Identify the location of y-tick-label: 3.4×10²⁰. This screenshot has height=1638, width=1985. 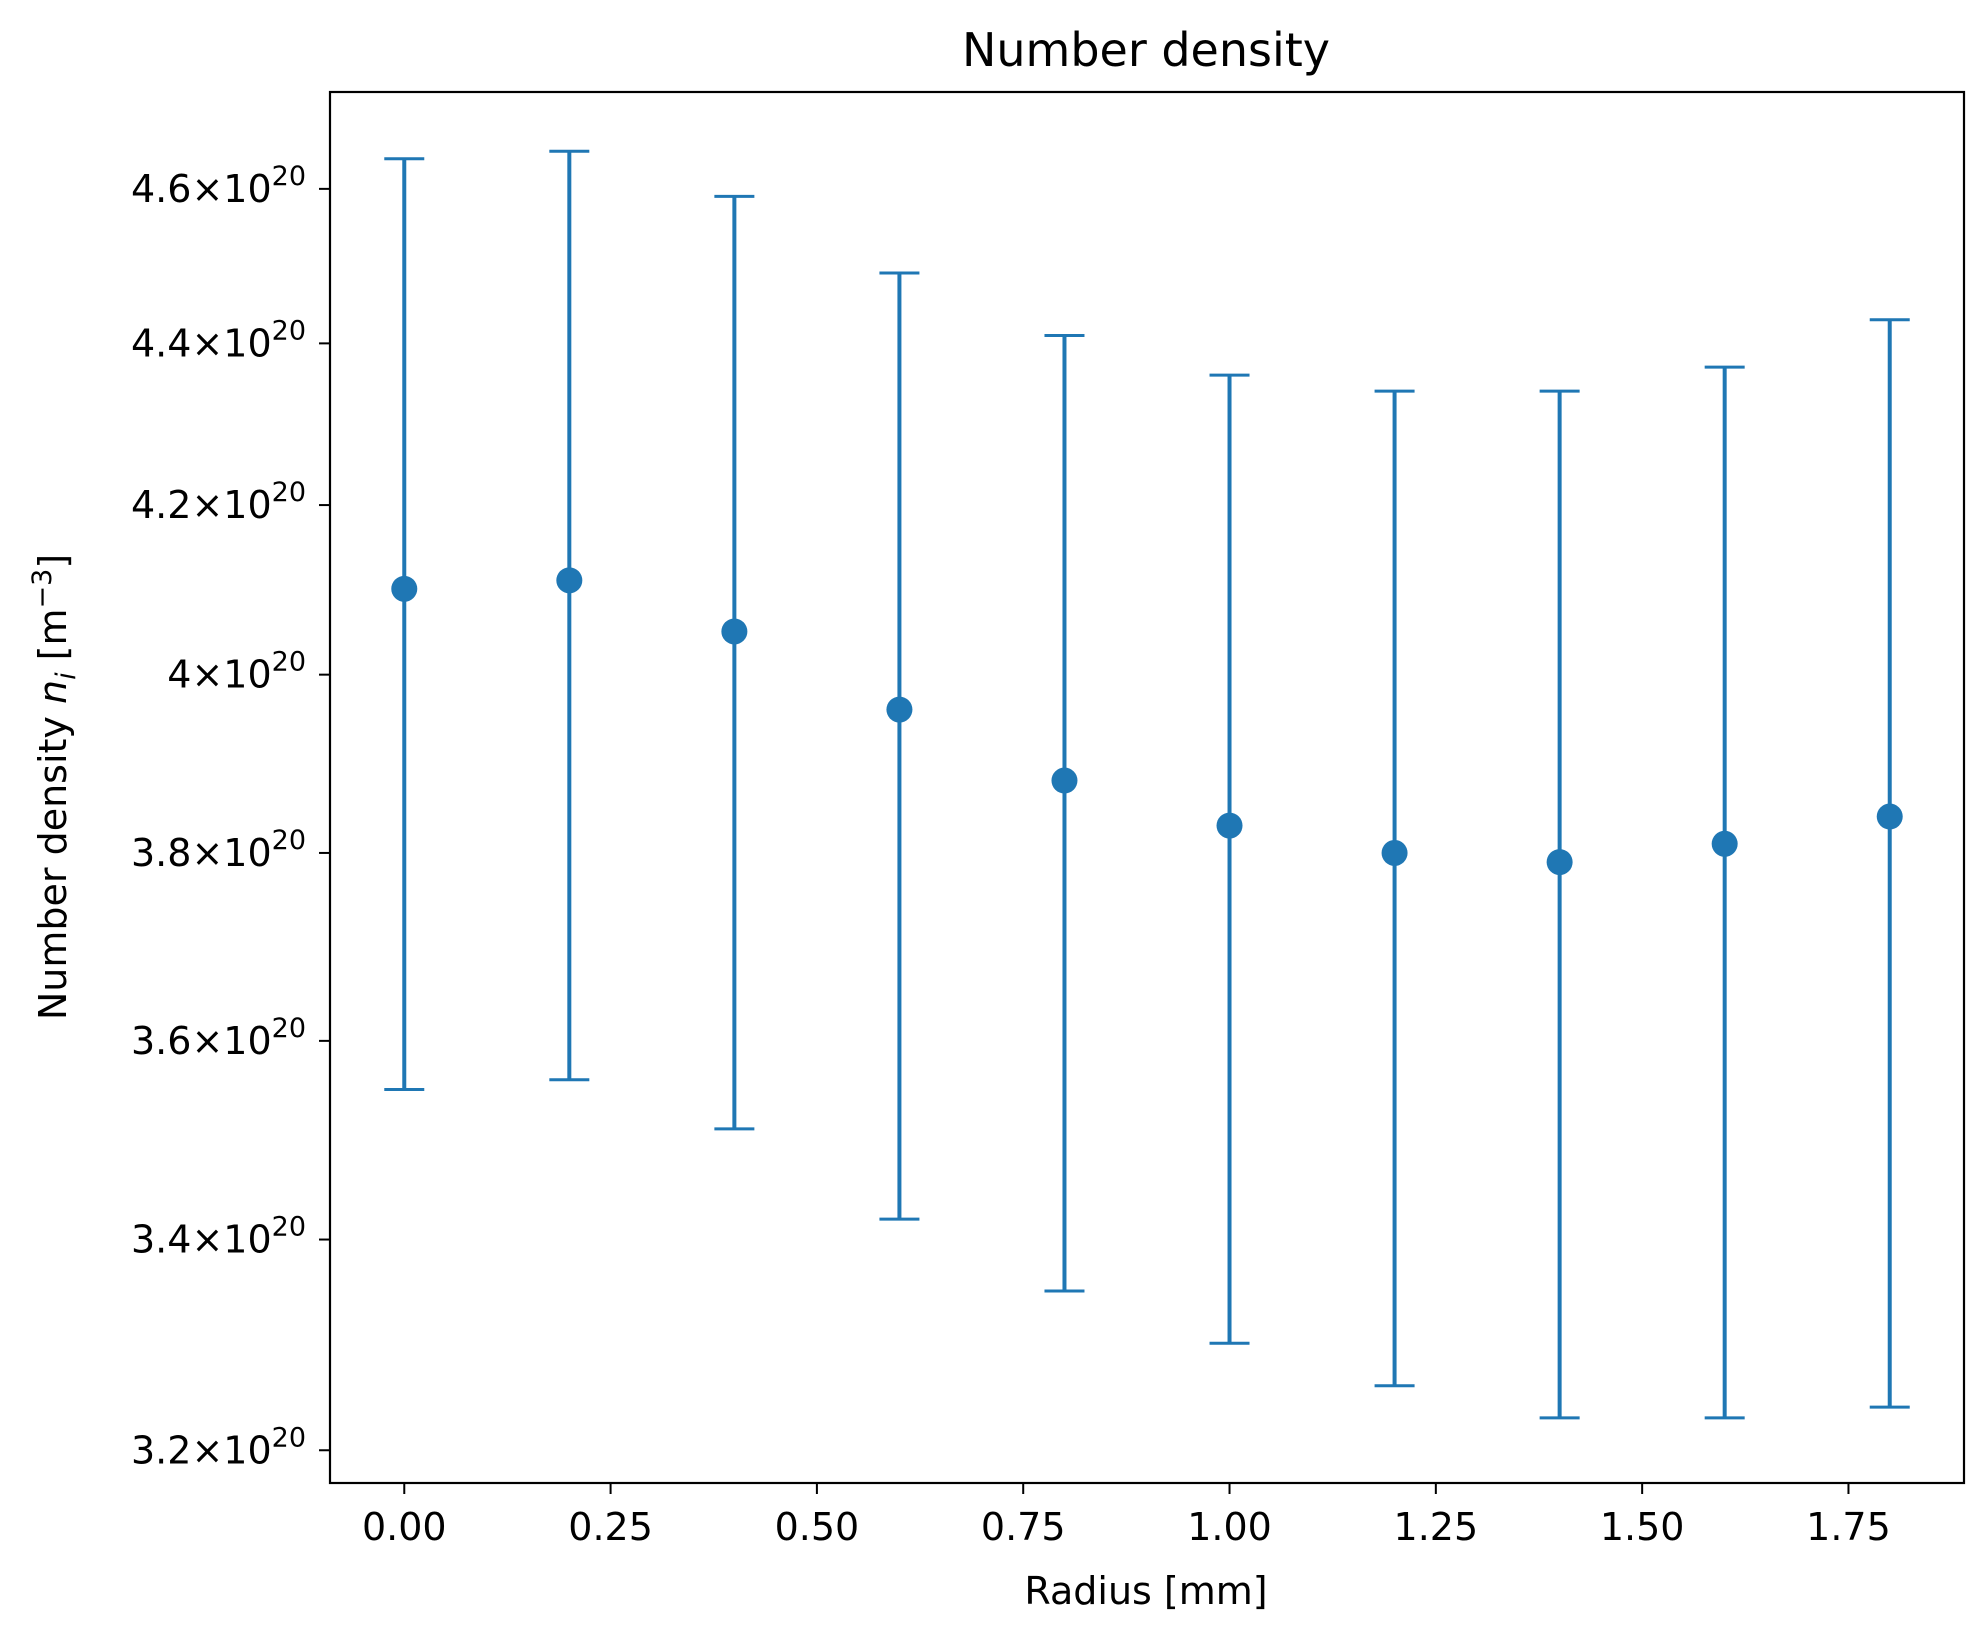
(218, 1237).